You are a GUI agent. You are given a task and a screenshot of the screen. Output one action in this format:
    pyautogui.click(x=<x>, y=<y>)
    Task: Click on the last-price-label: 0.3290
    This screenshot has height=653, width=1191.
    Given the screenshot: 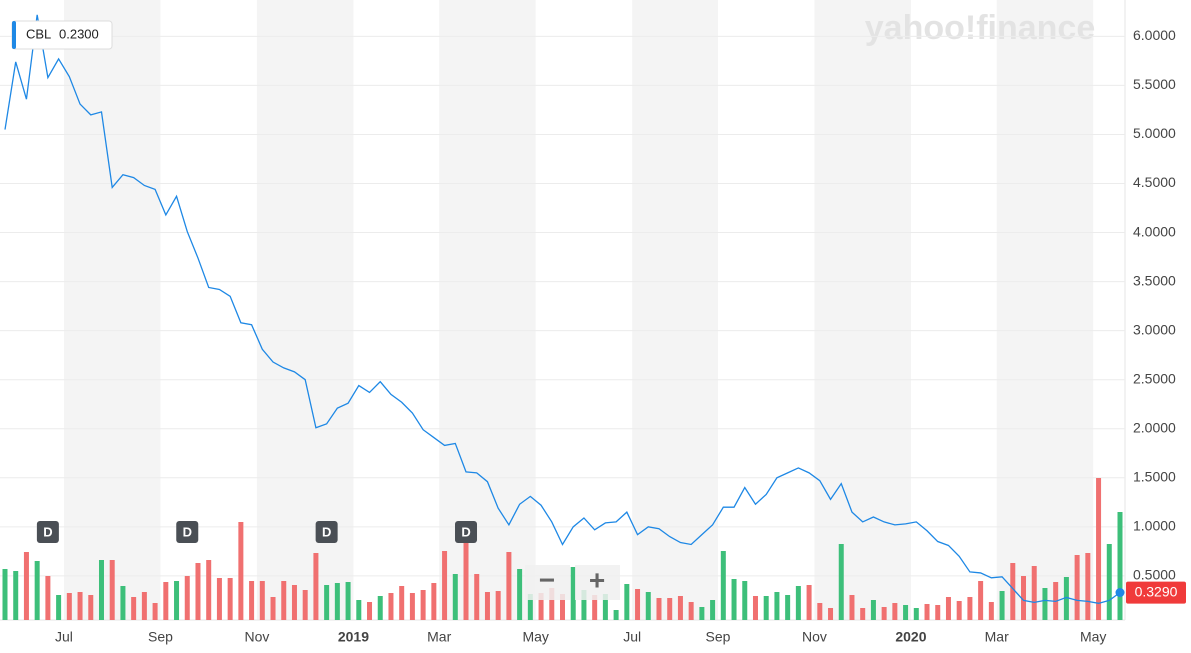 What is the action you would take?
    pyautogui.click(x=1156, y=591)
    